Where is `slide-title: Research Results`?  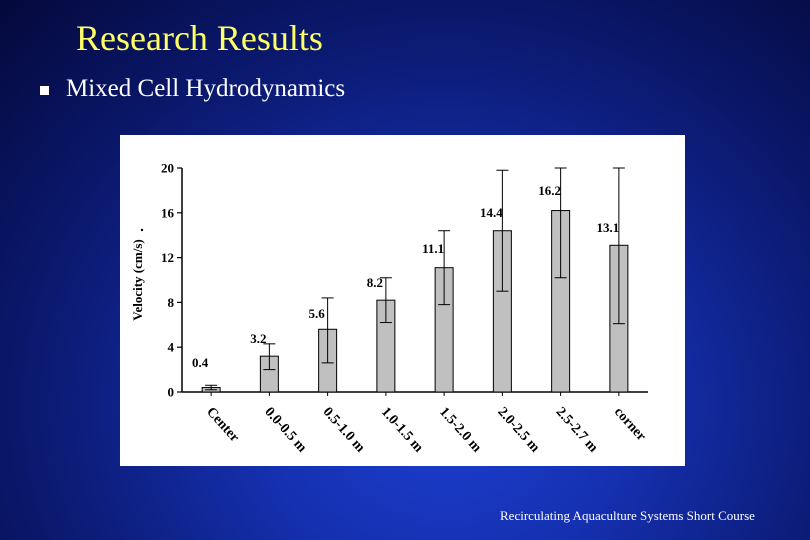
slide-title: Research Results is located at coordinates (199, 38).